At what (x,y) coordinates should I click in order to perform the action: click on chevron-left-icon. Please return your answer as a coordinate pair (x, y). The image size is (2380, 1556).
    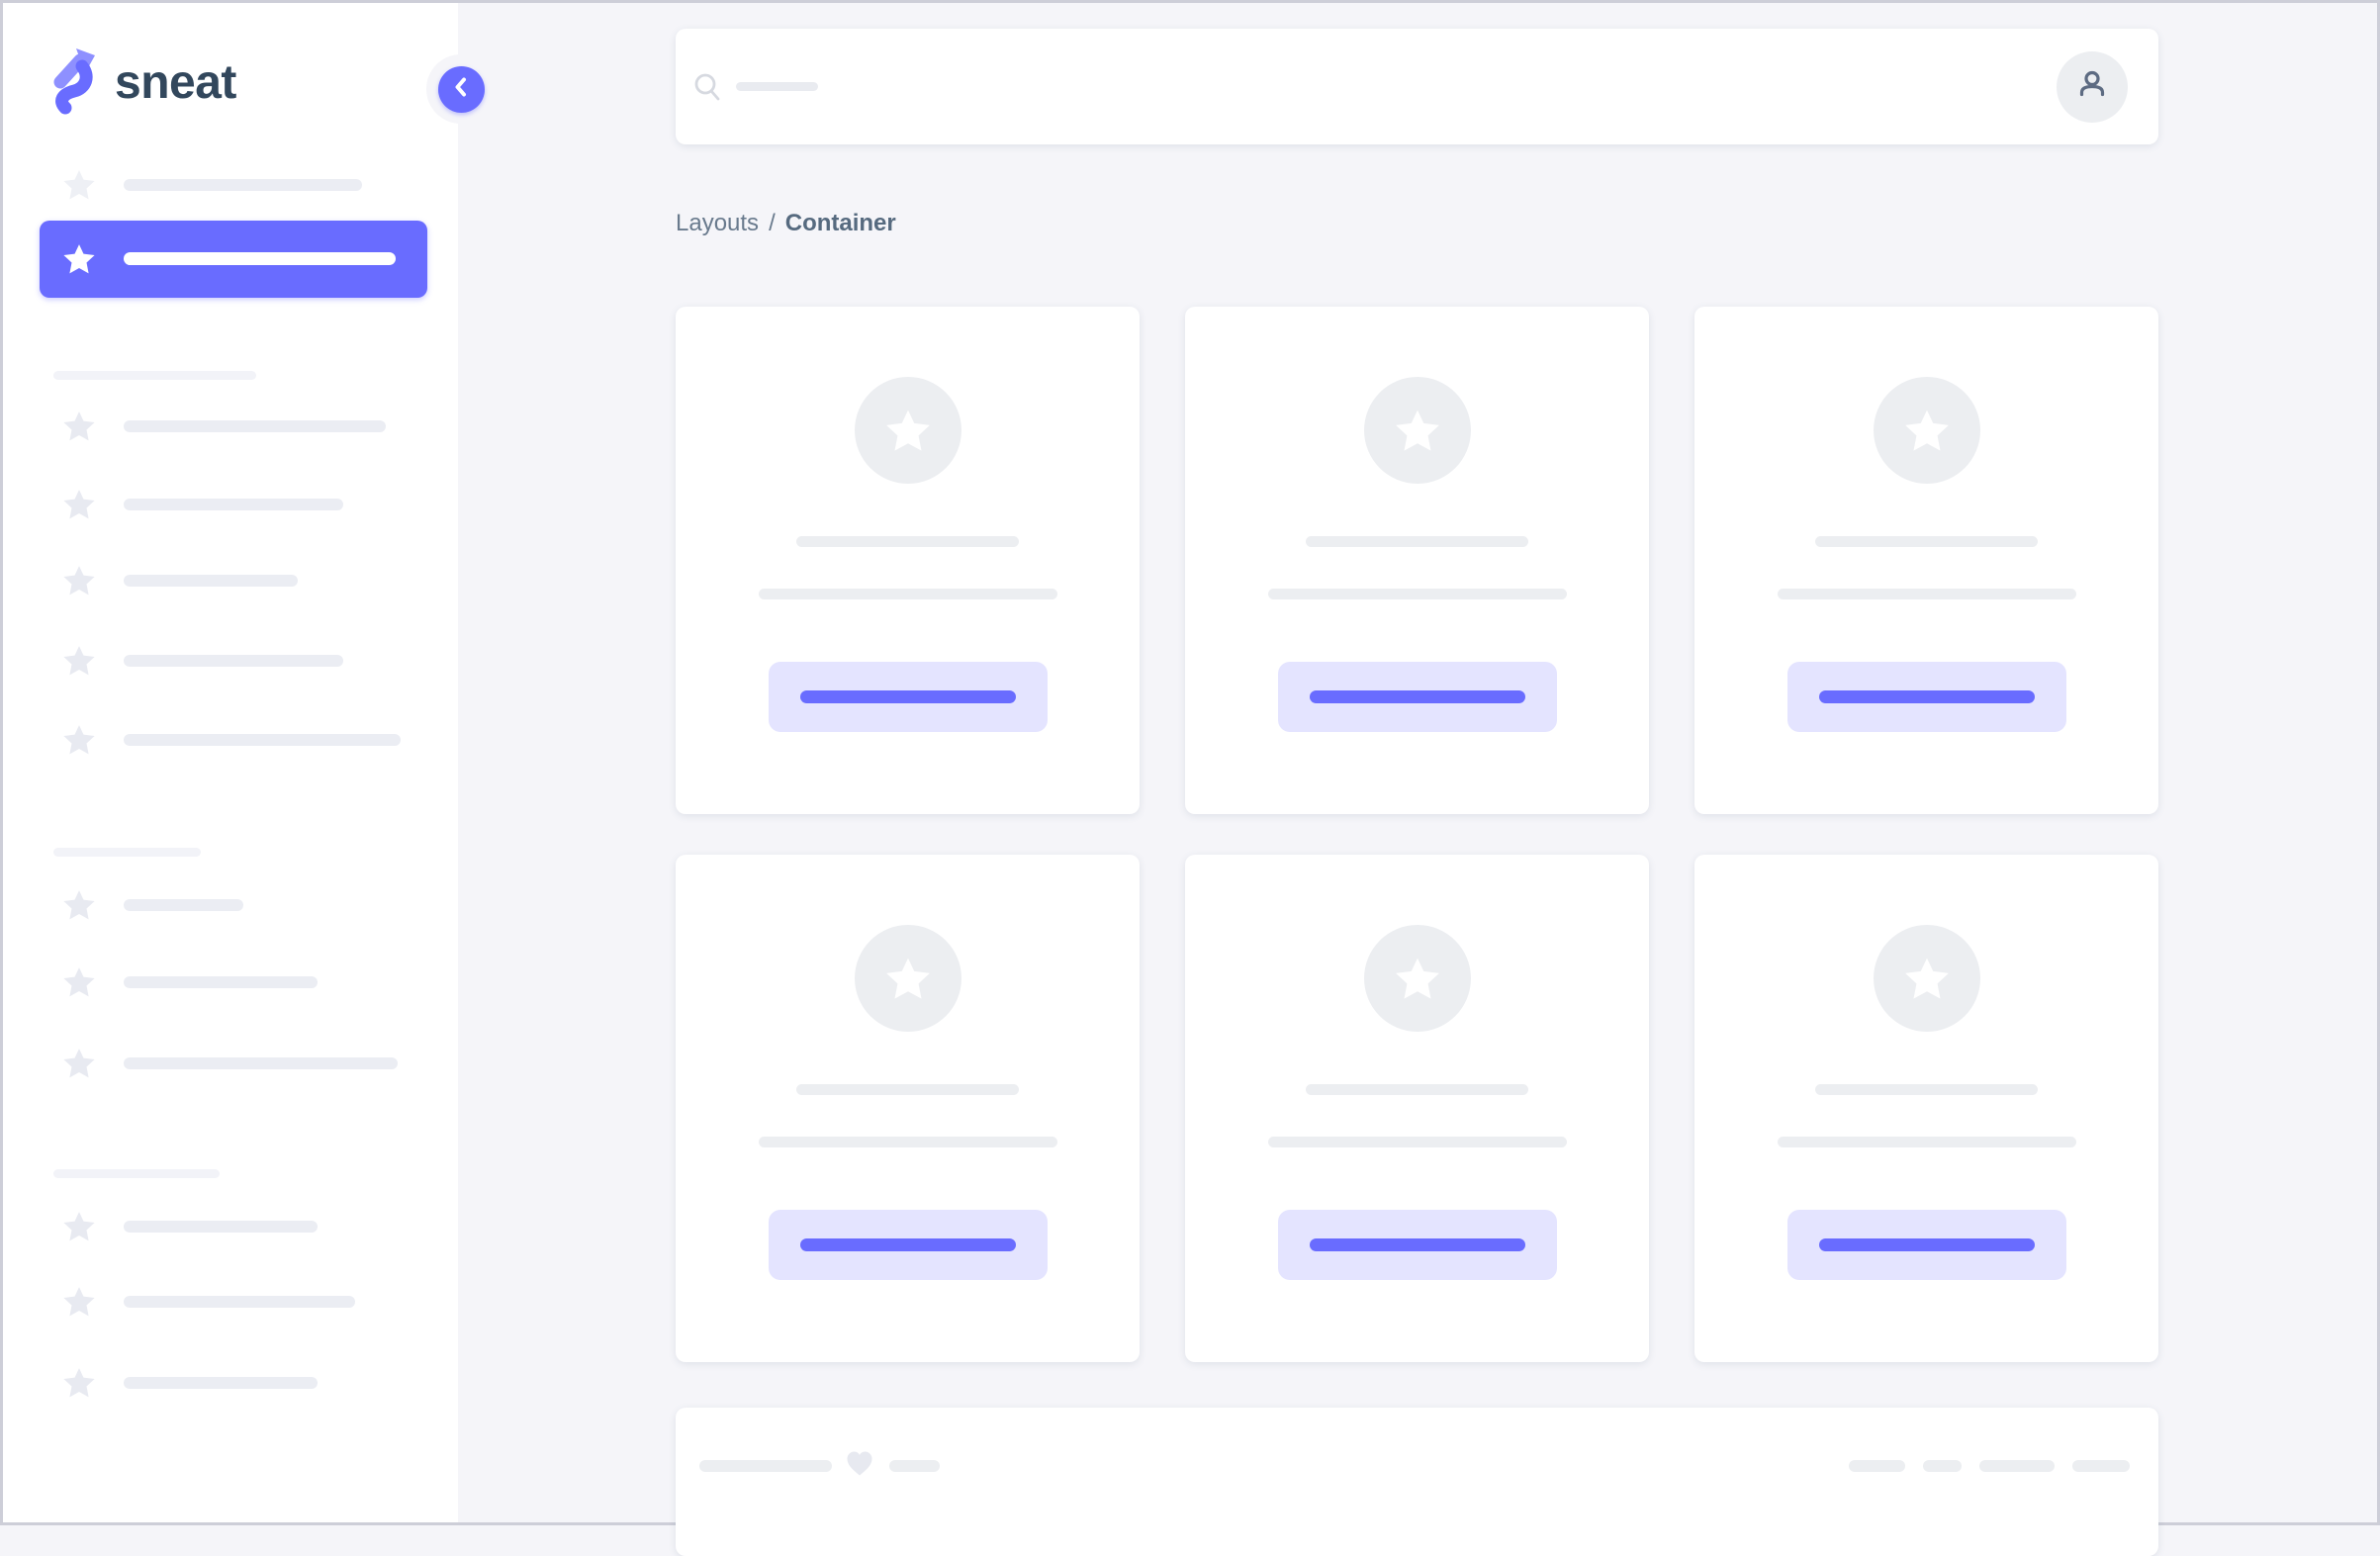
    Looking at the image, I should click on (461, 89).